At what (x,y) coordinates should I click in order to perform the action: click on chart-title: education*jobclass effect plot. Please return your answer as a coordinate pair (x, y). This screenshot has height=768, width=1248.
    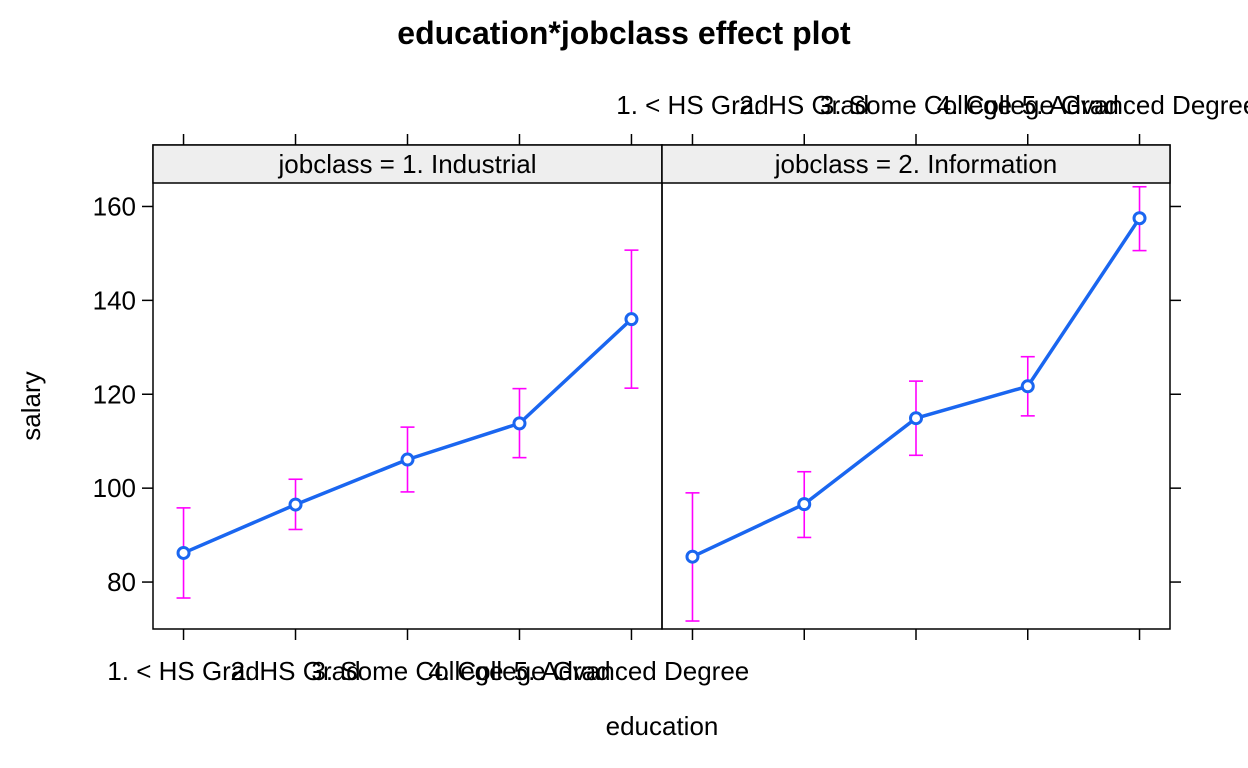
    Looking at the image, I should click on (624, 33).